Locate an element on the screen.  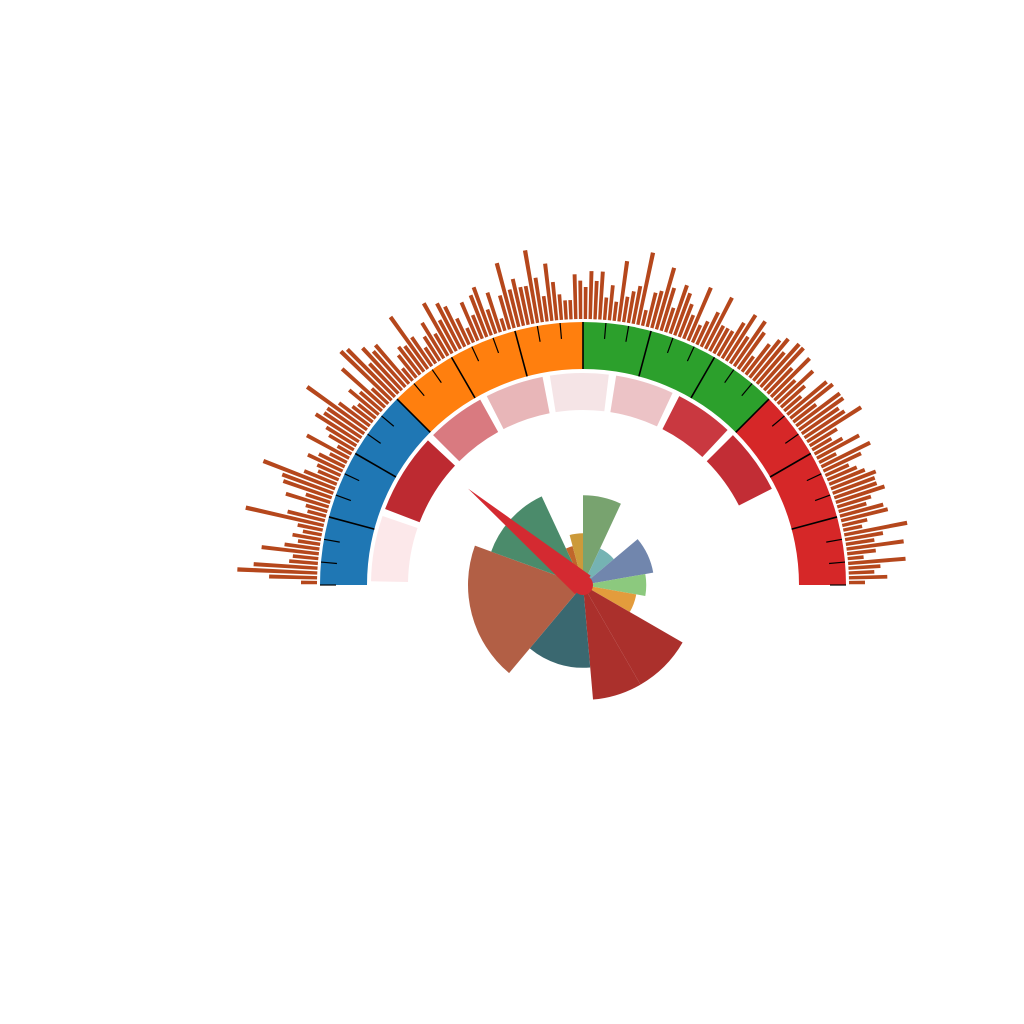
needle-hub is located at coordinates (583, 585).